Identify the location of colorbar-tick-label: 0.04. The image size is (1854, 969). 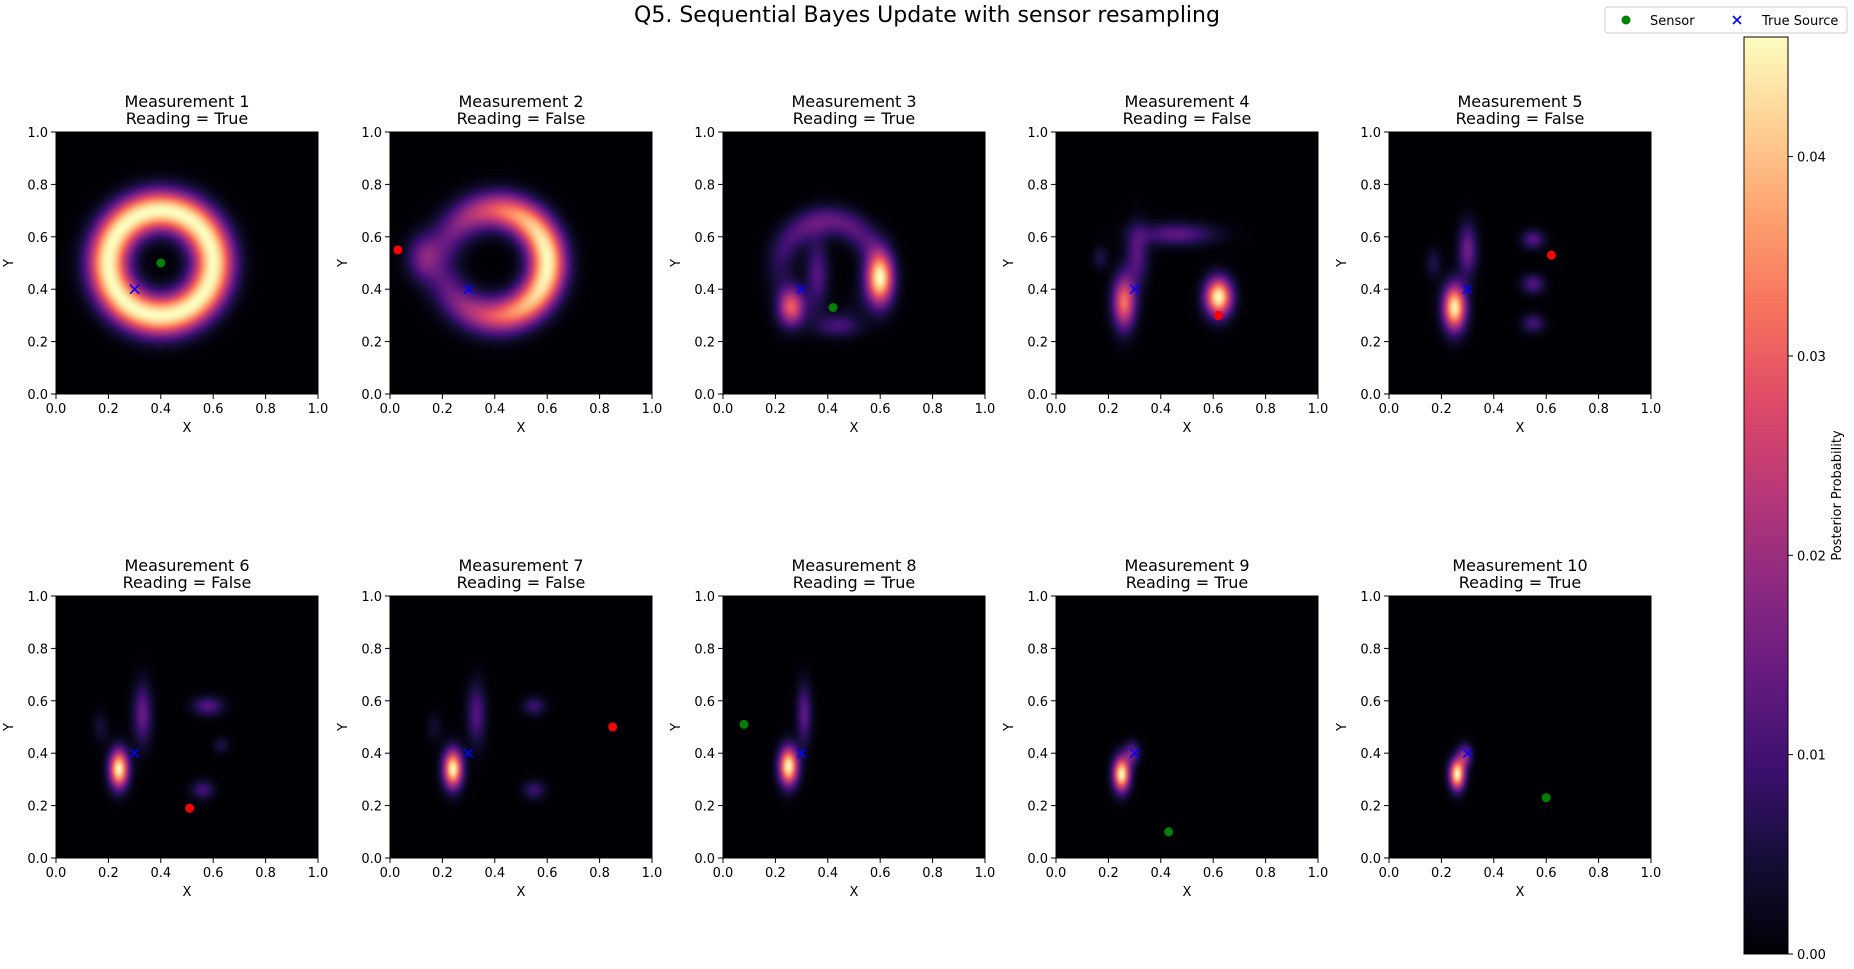
(1811, 158).